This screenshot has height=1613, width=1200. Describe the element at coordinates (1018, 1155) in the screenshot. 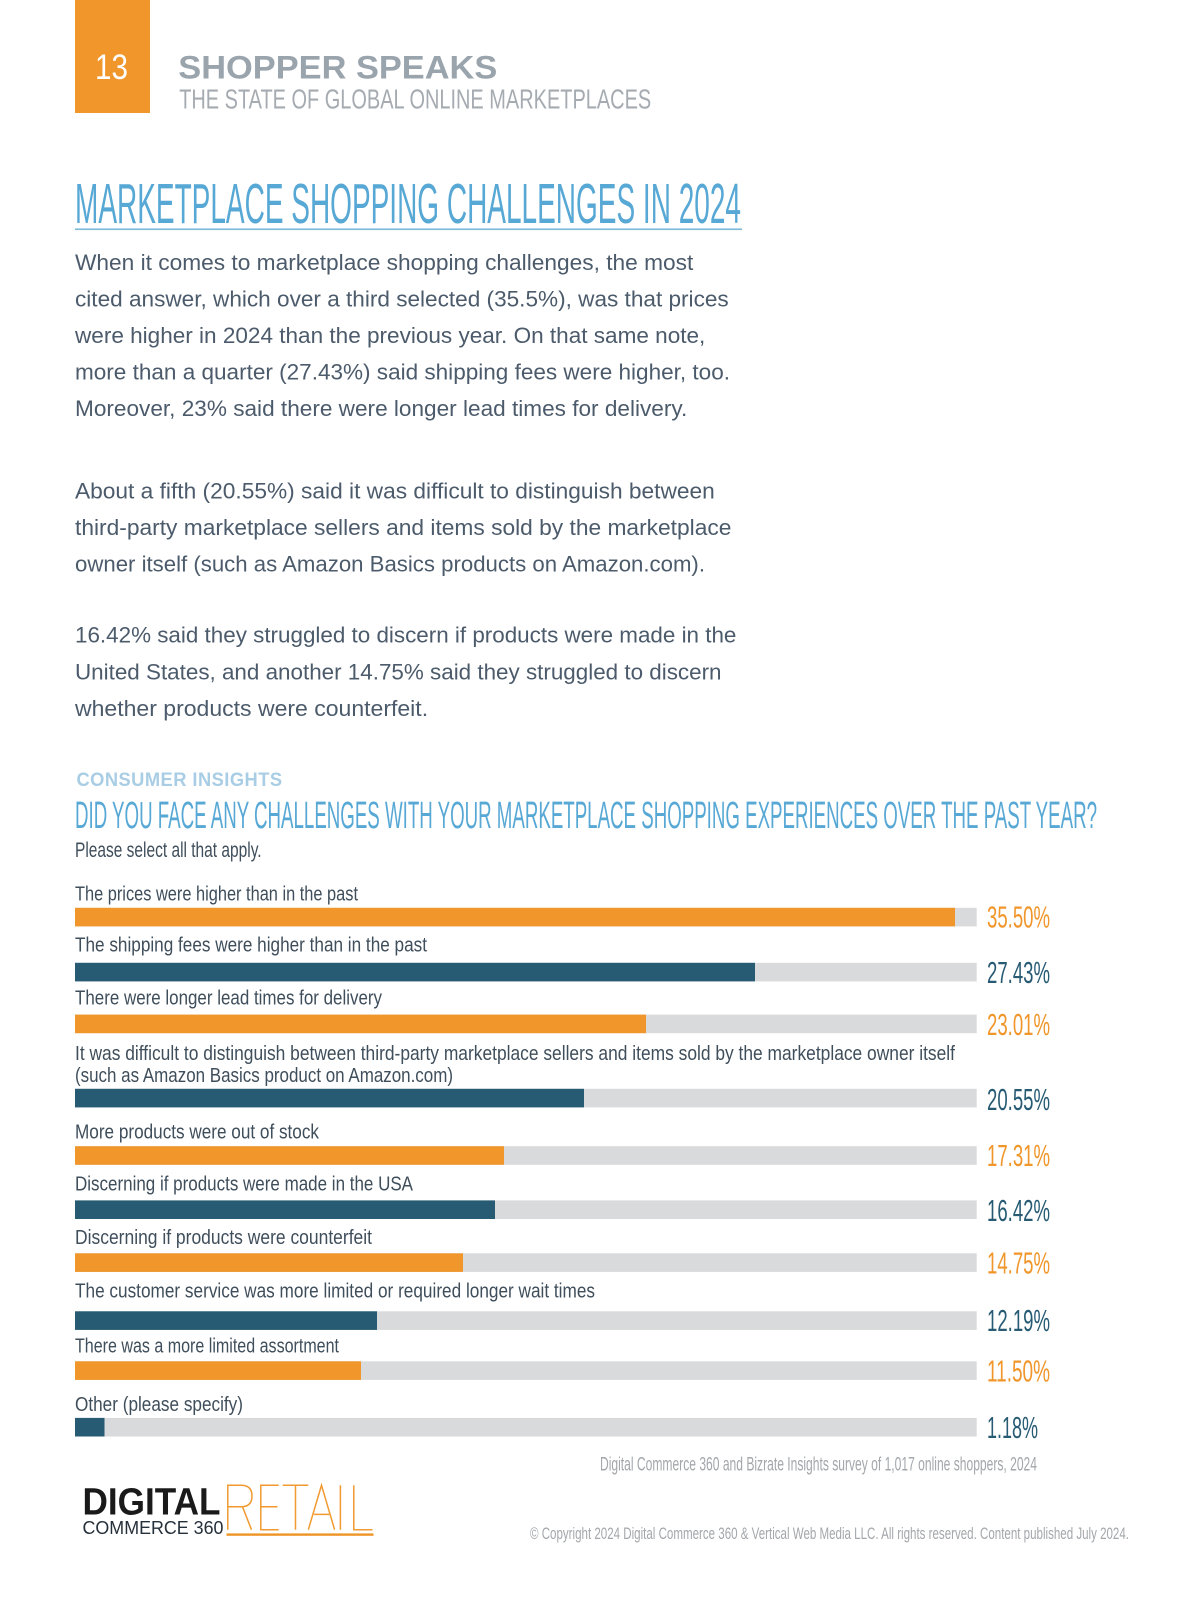

I see `svg-text: 17.31%` at that location.